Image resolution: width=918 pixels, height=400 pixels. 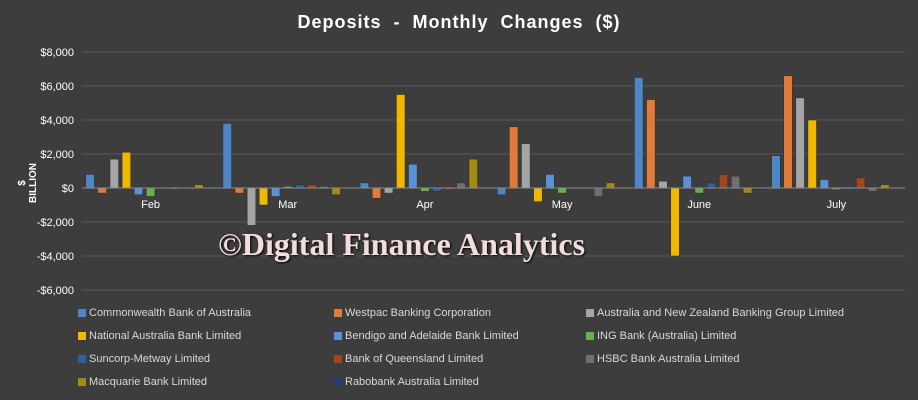 I want to click on x-tick-label: July, so click(x=837, y=205).